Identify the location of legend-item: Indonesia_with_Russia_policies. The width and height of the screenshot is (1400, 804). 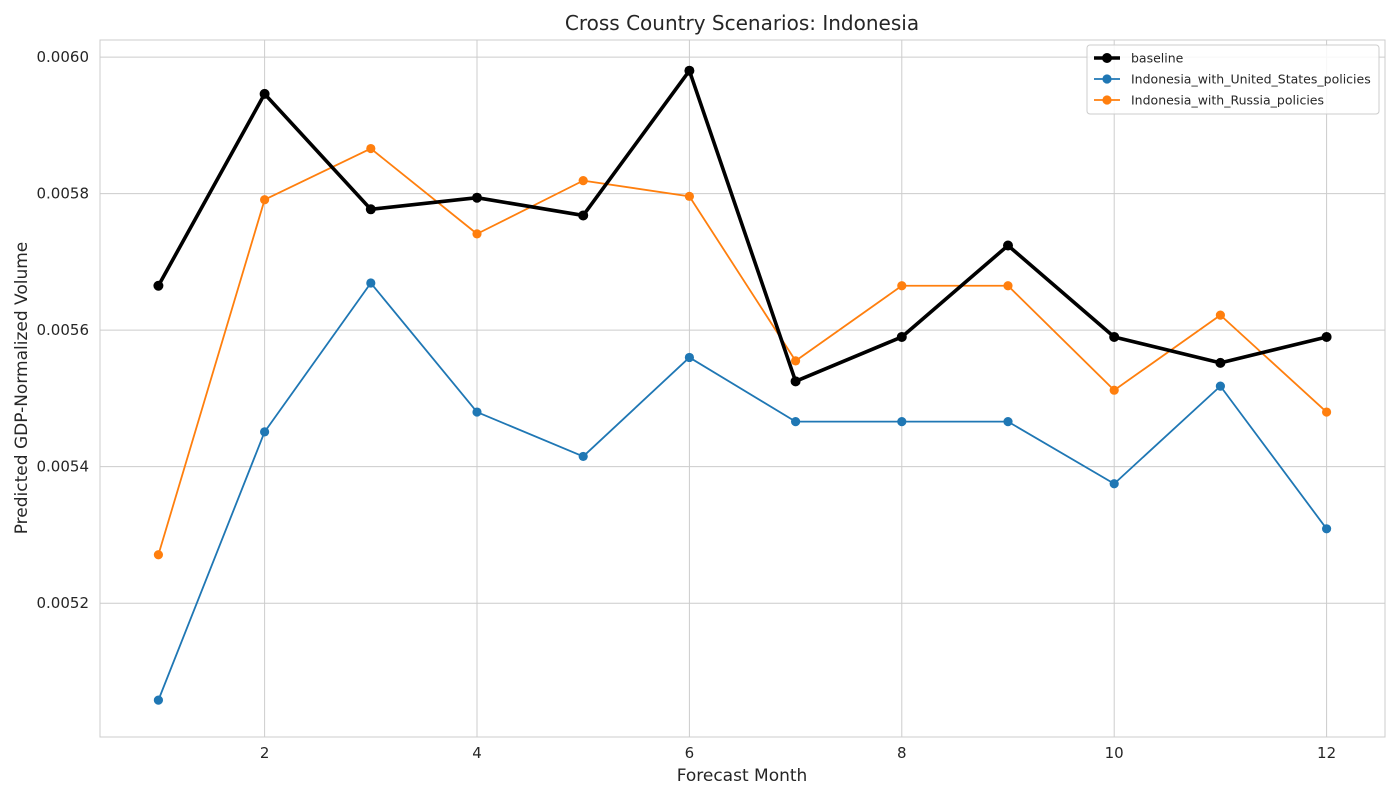
(1209, 100).